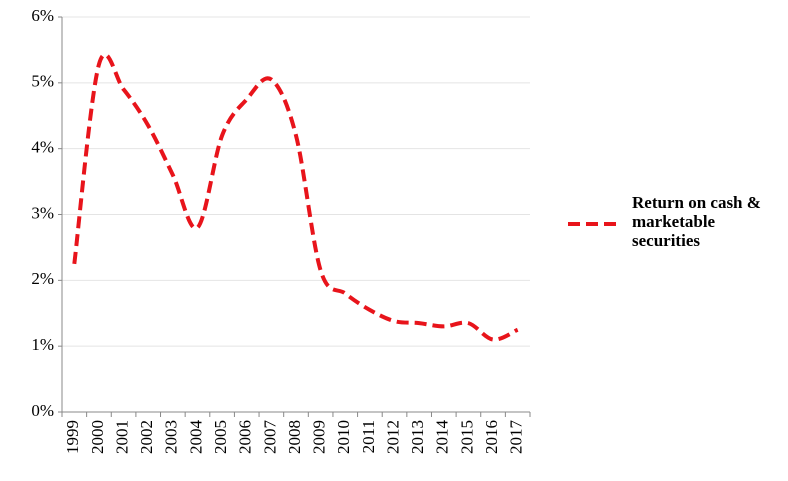 The width and height of the screenshot is (788, 481). What do you see at coordinates (42, 344) in the screenshot?
I see `y-tick-label: 1%` at bounding box center [42, 344].